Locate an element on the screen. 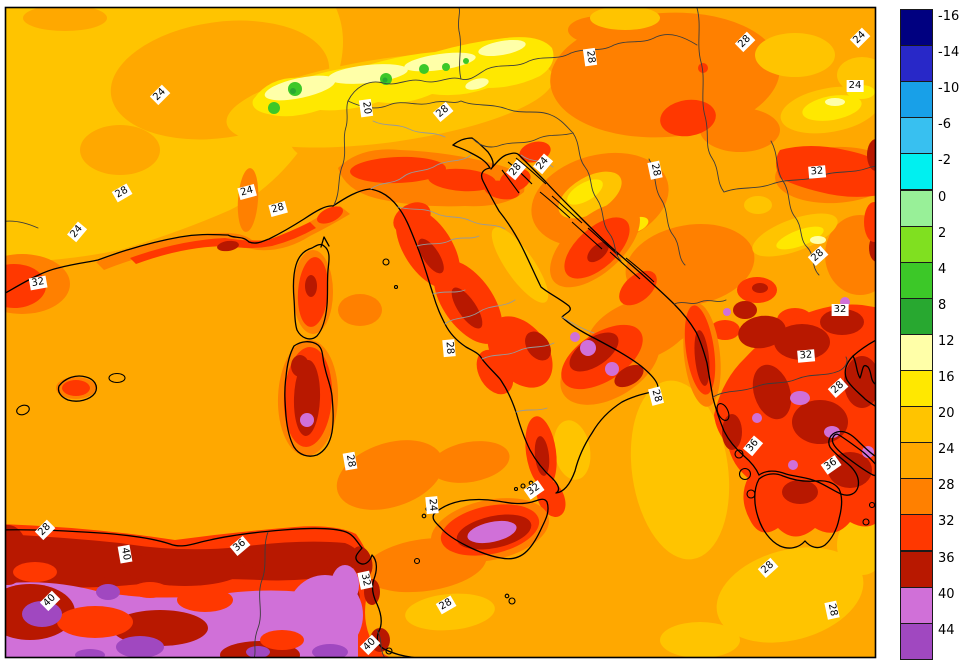  legend-tick-label: 44 is located at coordinates (946, 630).